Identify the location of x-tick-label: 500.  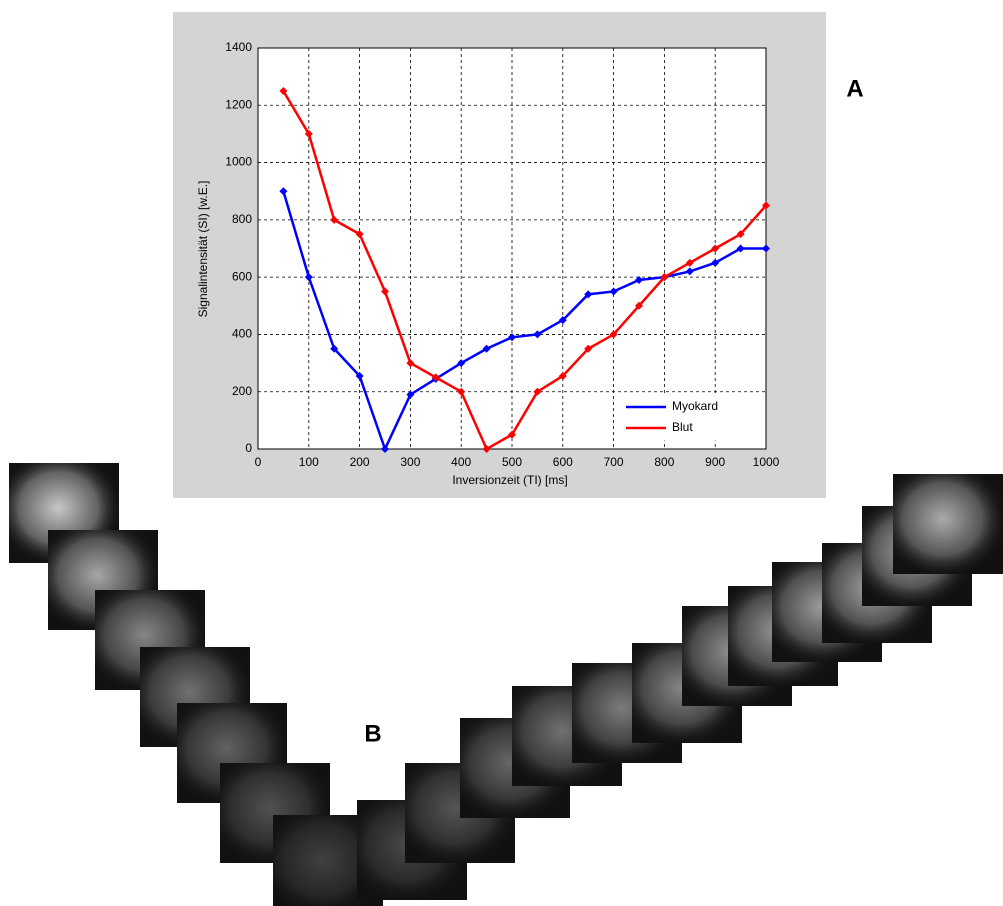
(512, 462).